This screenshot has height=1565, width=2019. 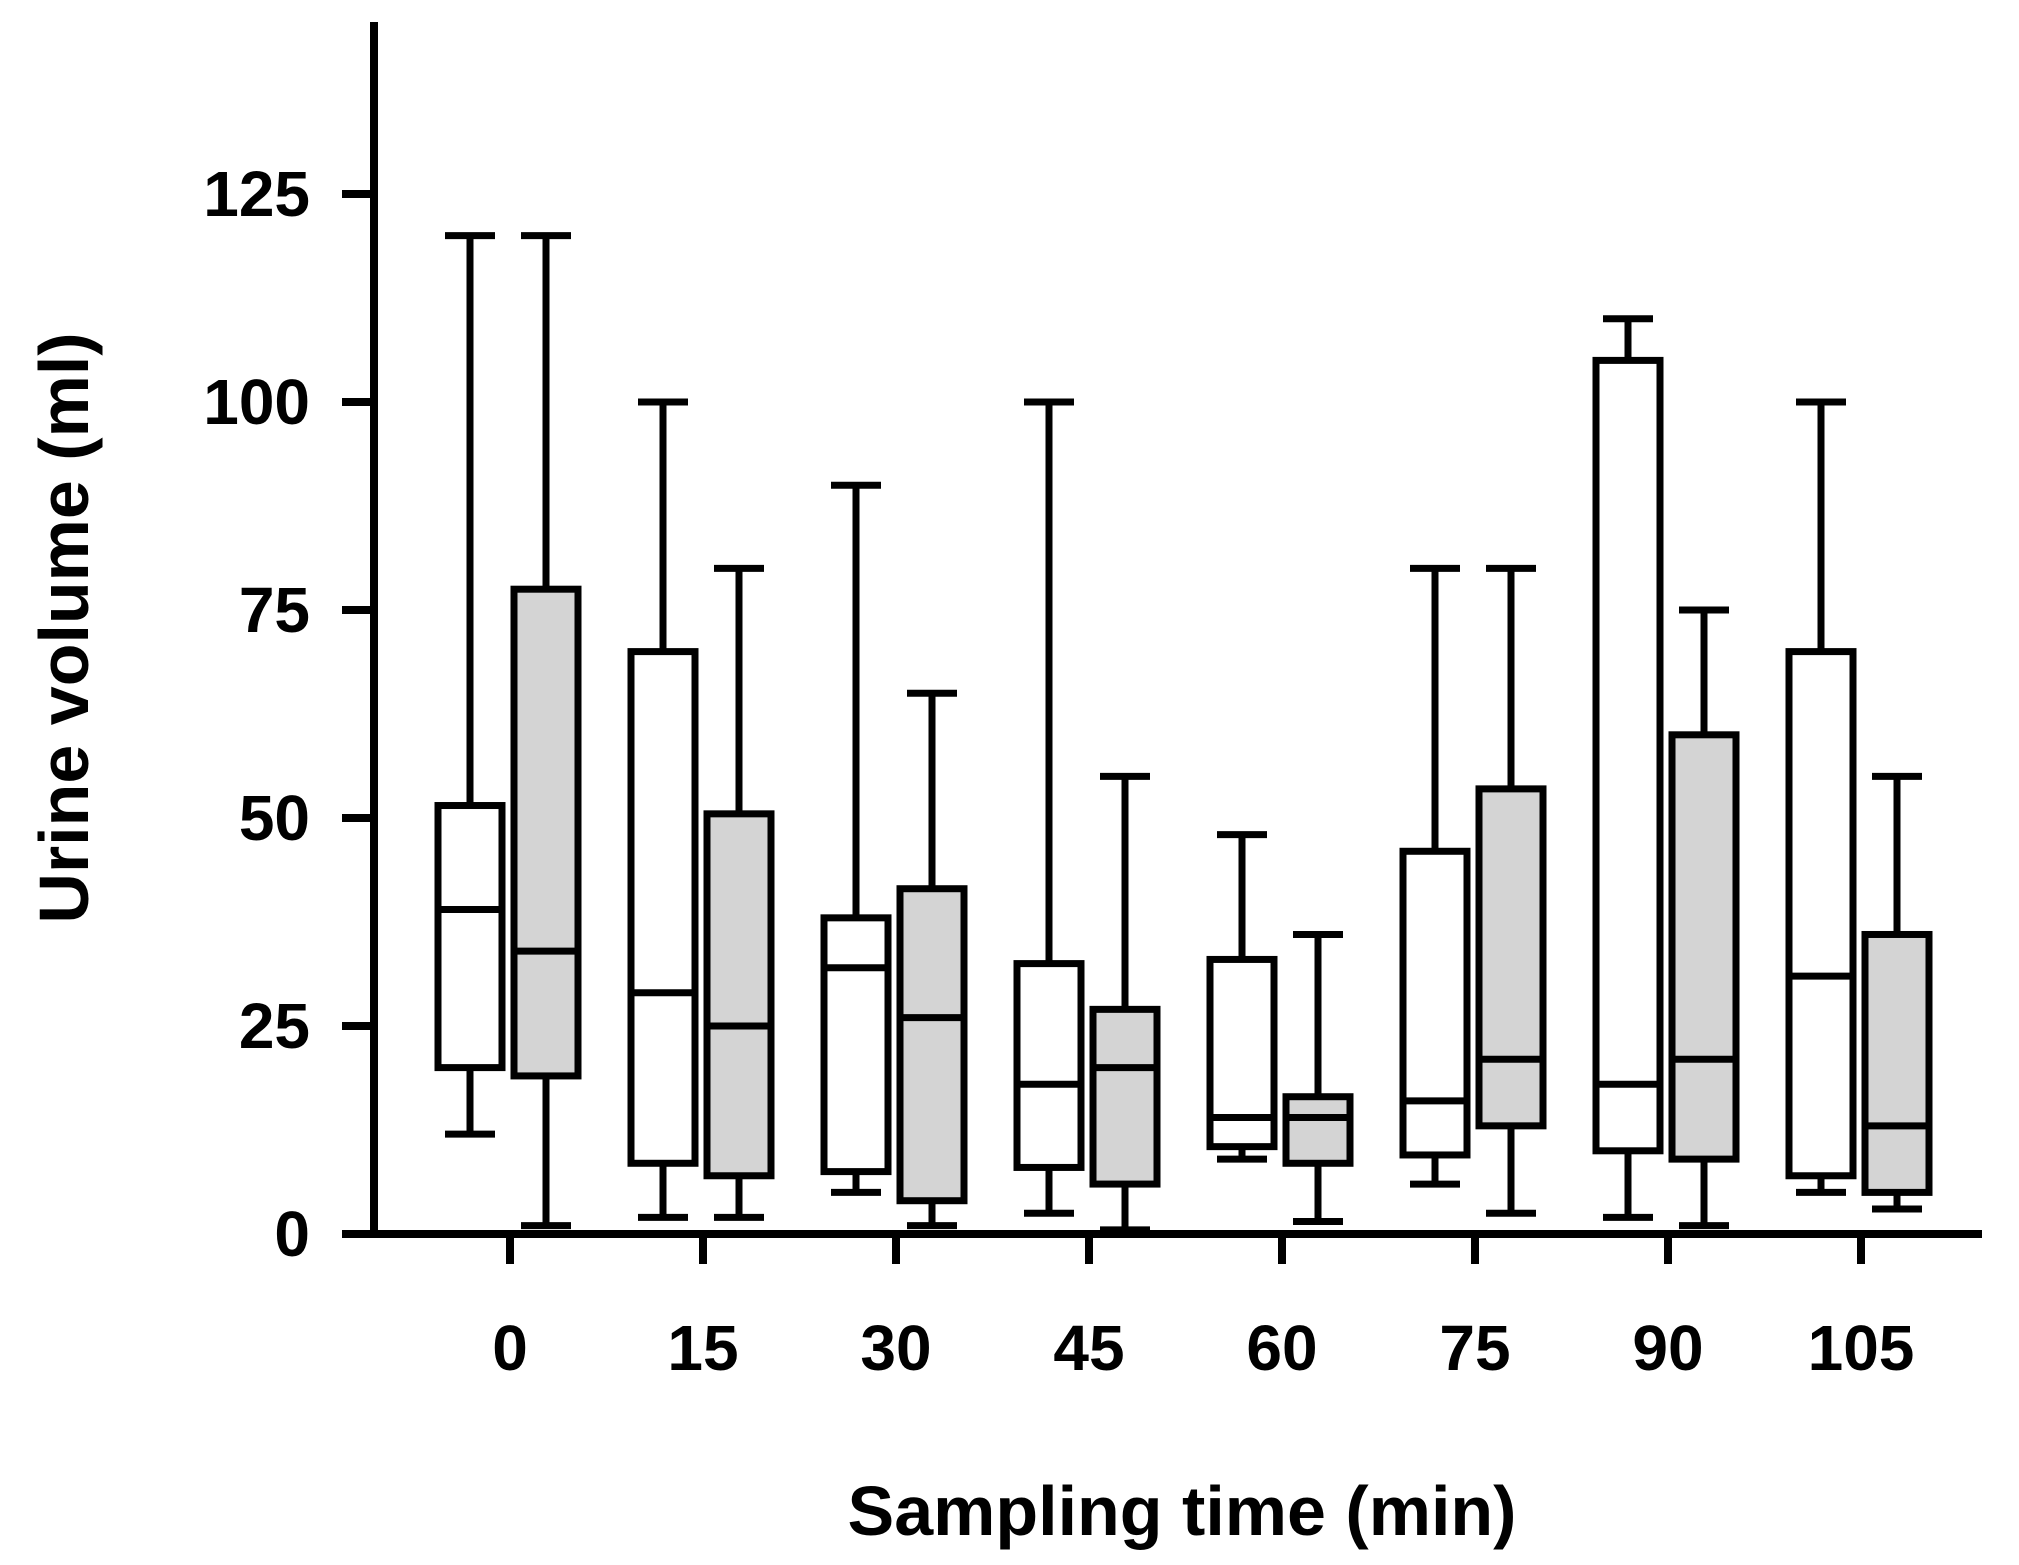 What do you see at coordinates (510, 1348) in the screenshot?
I see `x-tick-label: 0` at bounding box center [510, 1348].